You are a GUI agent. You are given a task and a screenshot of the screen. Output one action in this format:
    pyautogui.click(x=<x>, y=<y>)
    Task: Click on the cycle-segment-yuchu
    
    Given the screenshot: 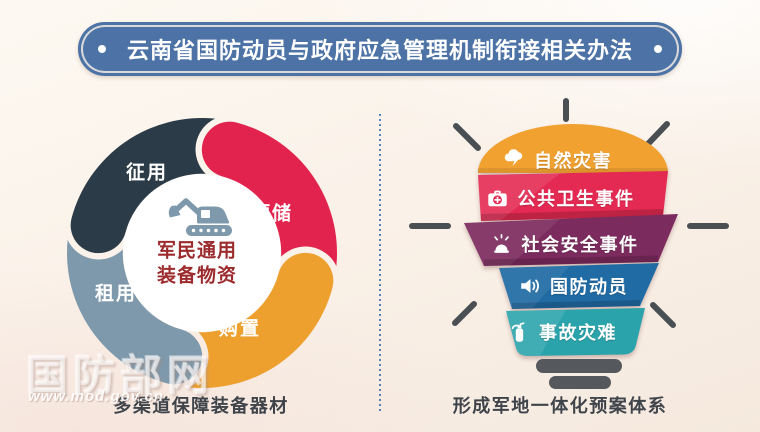 What is the action you would take?
    pyautogui.click(x=269, y=194)
    